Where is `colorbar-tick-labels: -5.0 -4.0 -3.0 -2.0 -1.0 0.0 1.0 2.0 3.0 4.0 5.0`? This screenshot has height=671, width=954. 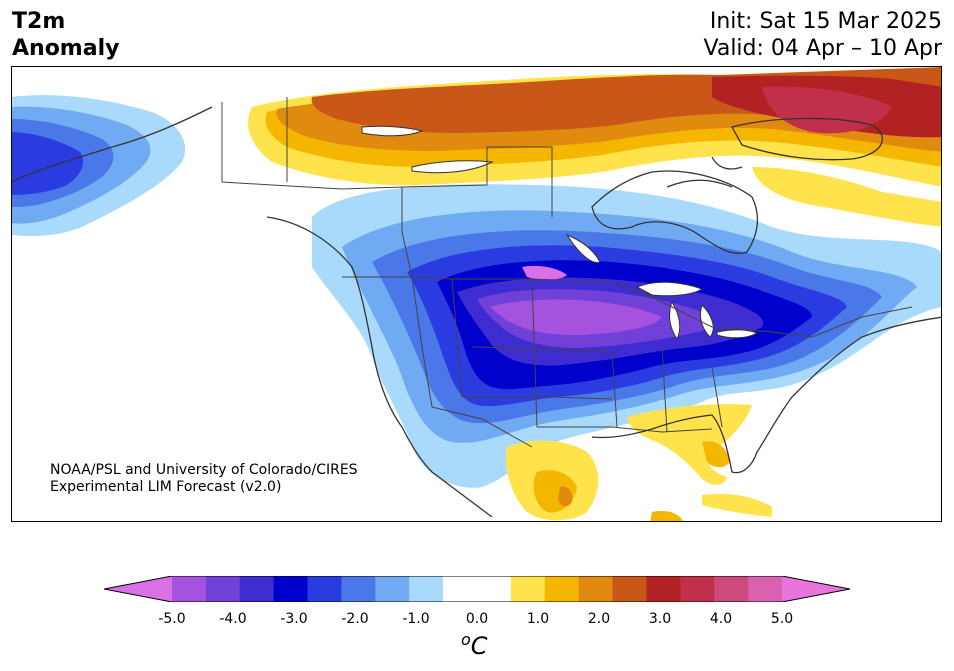 colorbar-tick-labels: -5.0 -4.0 -3.0 -2.0 -1.0 0.0 1.0 2.0 3.0 4.0 5.0 is located at coordinates (477, 621).